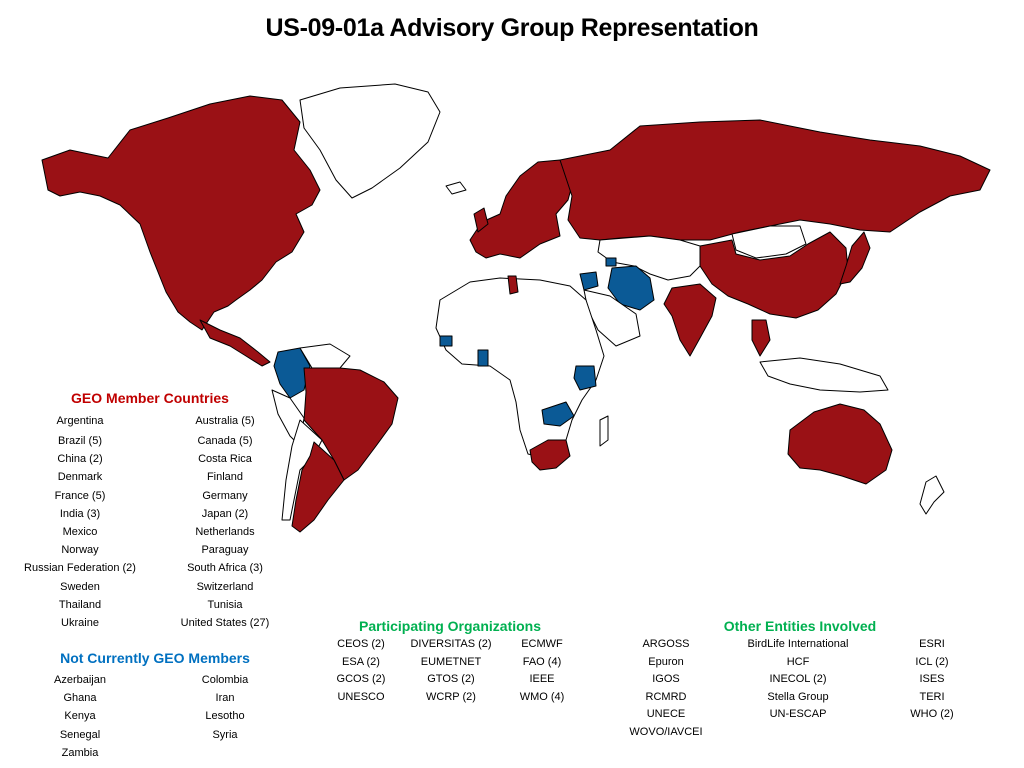 The width and height of the screenshot is (1024, 768). I want to click on europe-members, so click(522, 209).